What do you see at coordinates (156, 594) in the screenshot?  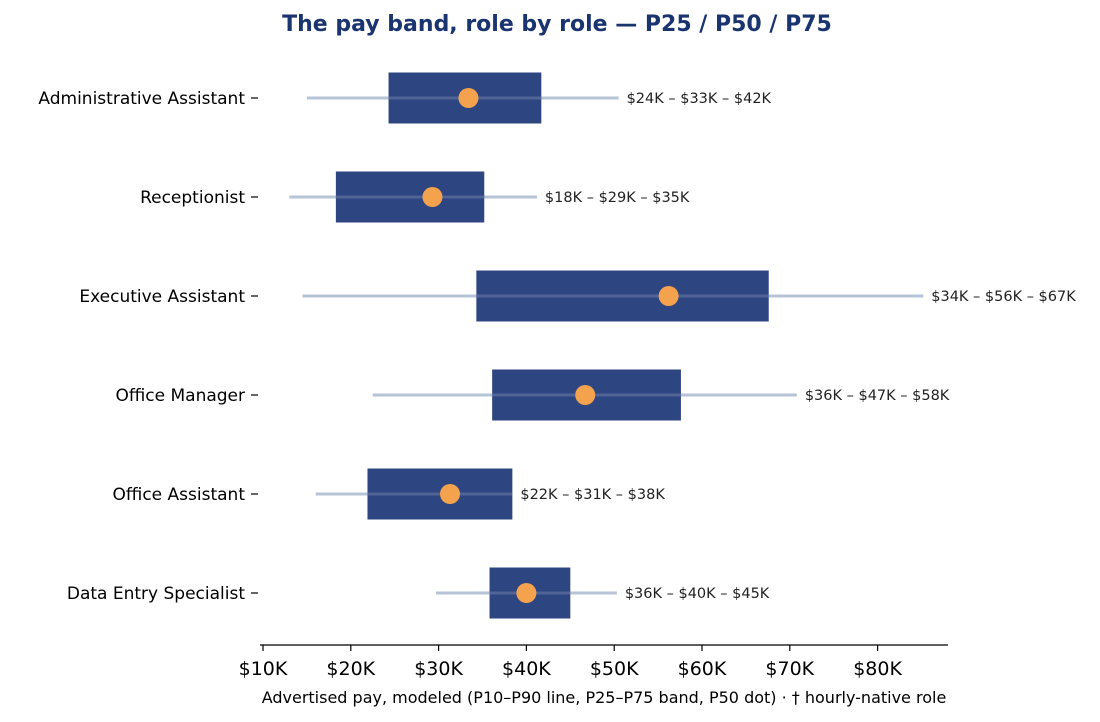 I see `category-label: Data Entry Specialist` at bounding box center [156, 594].